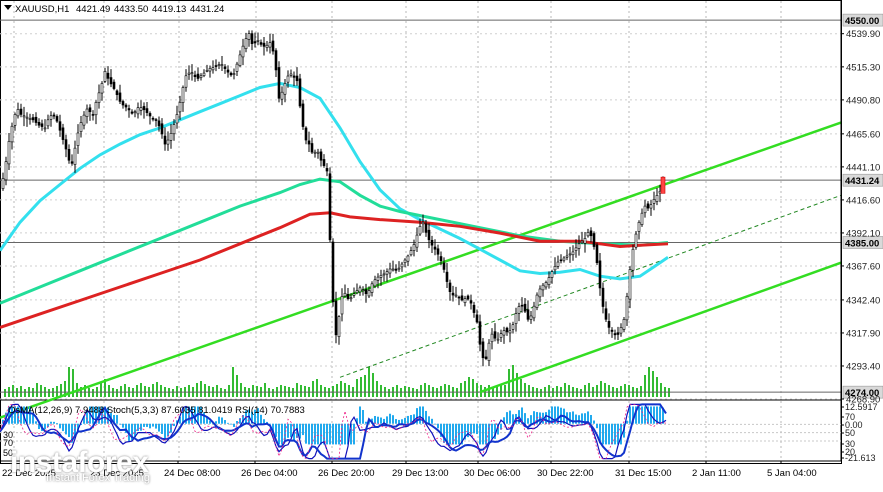  Describe the element at coordinates (863, 400) in the screenshot. I see `price-tick-label: 4268.90` at that location.